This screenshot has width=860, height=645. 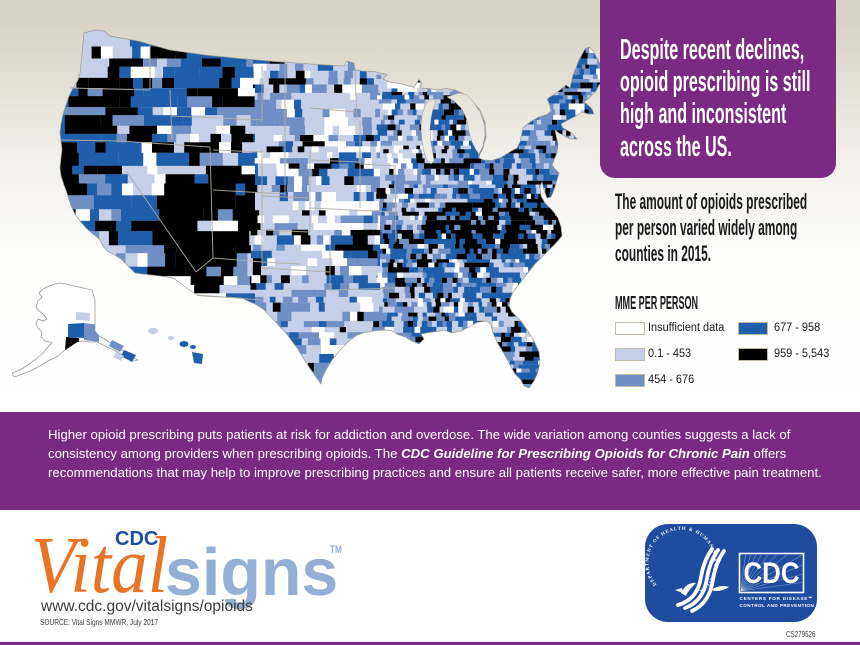 What do you see at coordinates (777, 598) in the screenshot?
I see `svg-text: CENTERS FOR DISEASE℠` at bounding box center [777, 598].